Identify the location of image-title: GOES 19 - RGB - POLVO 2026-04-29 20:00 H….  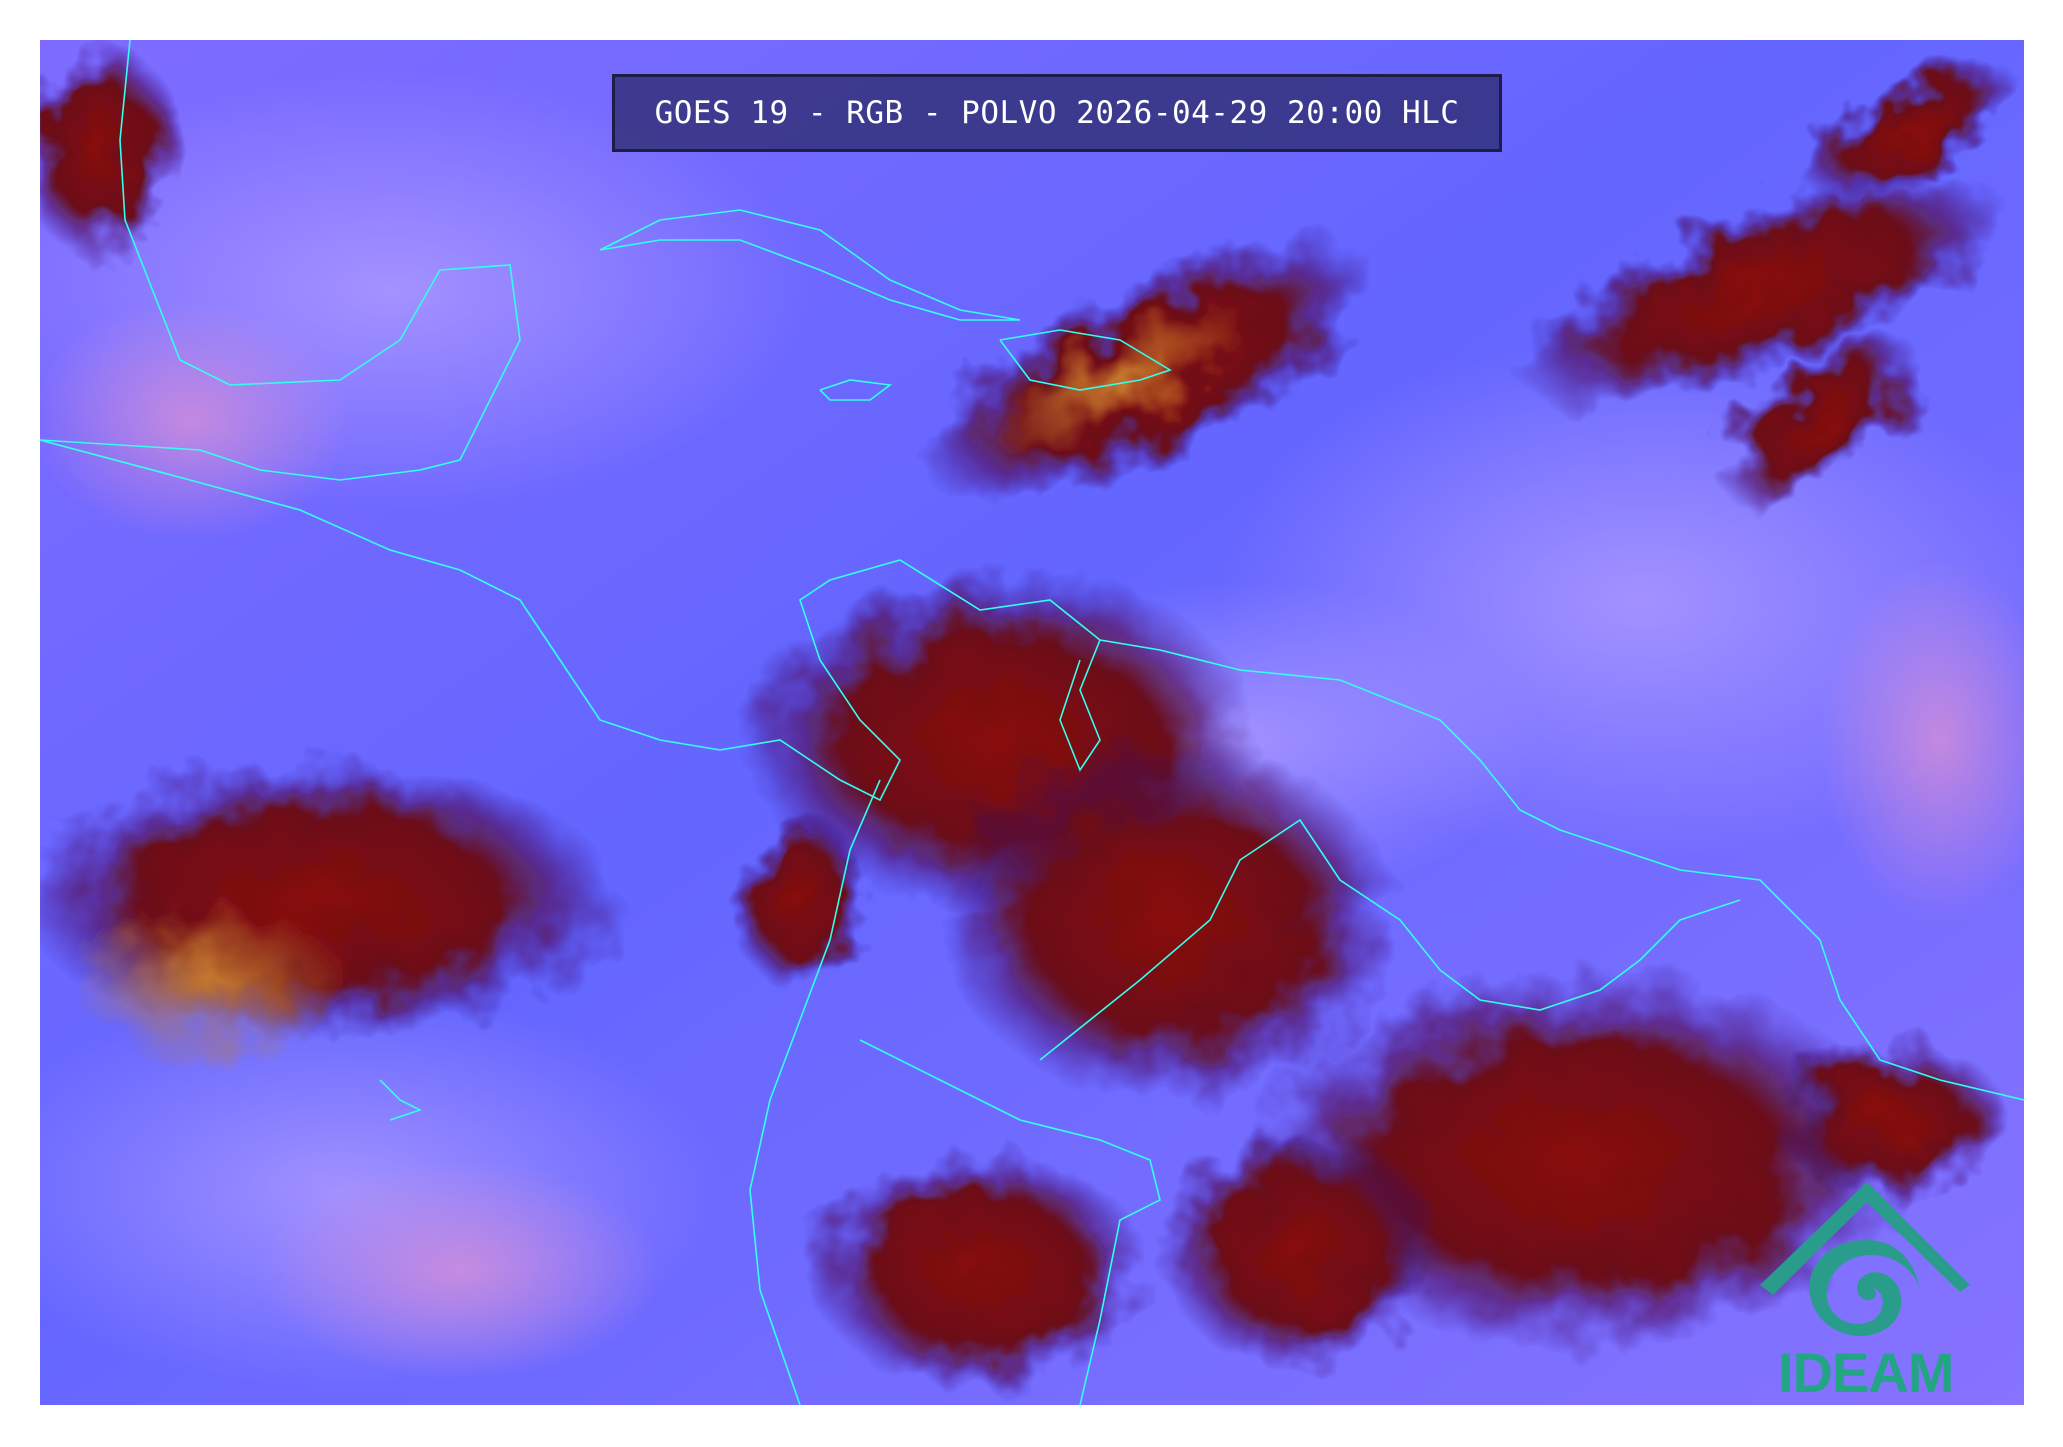
(1057, 113).